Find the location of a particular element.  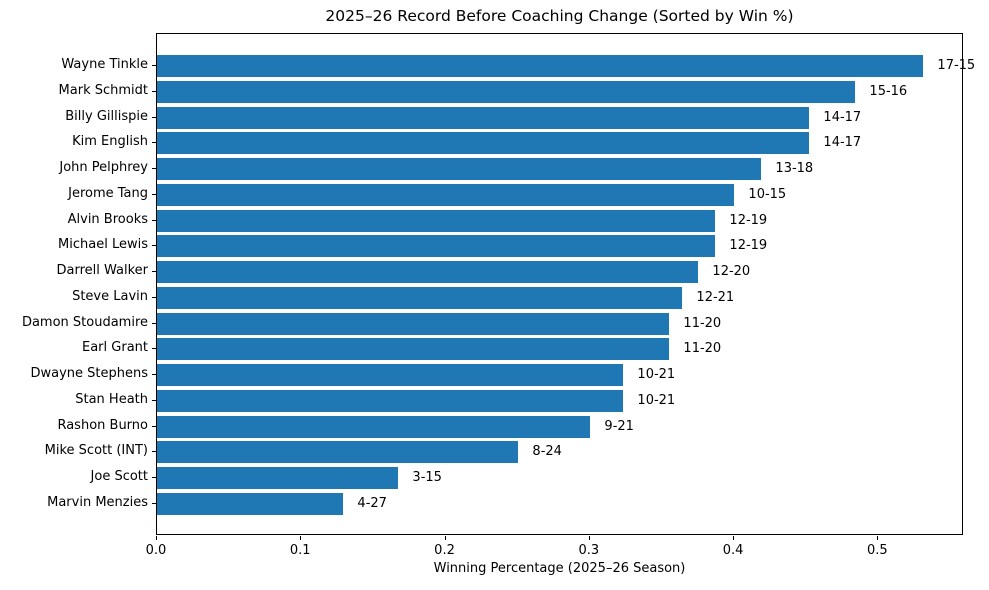

category-label: Dwayne Stephens is located at coordinates (89, 374).